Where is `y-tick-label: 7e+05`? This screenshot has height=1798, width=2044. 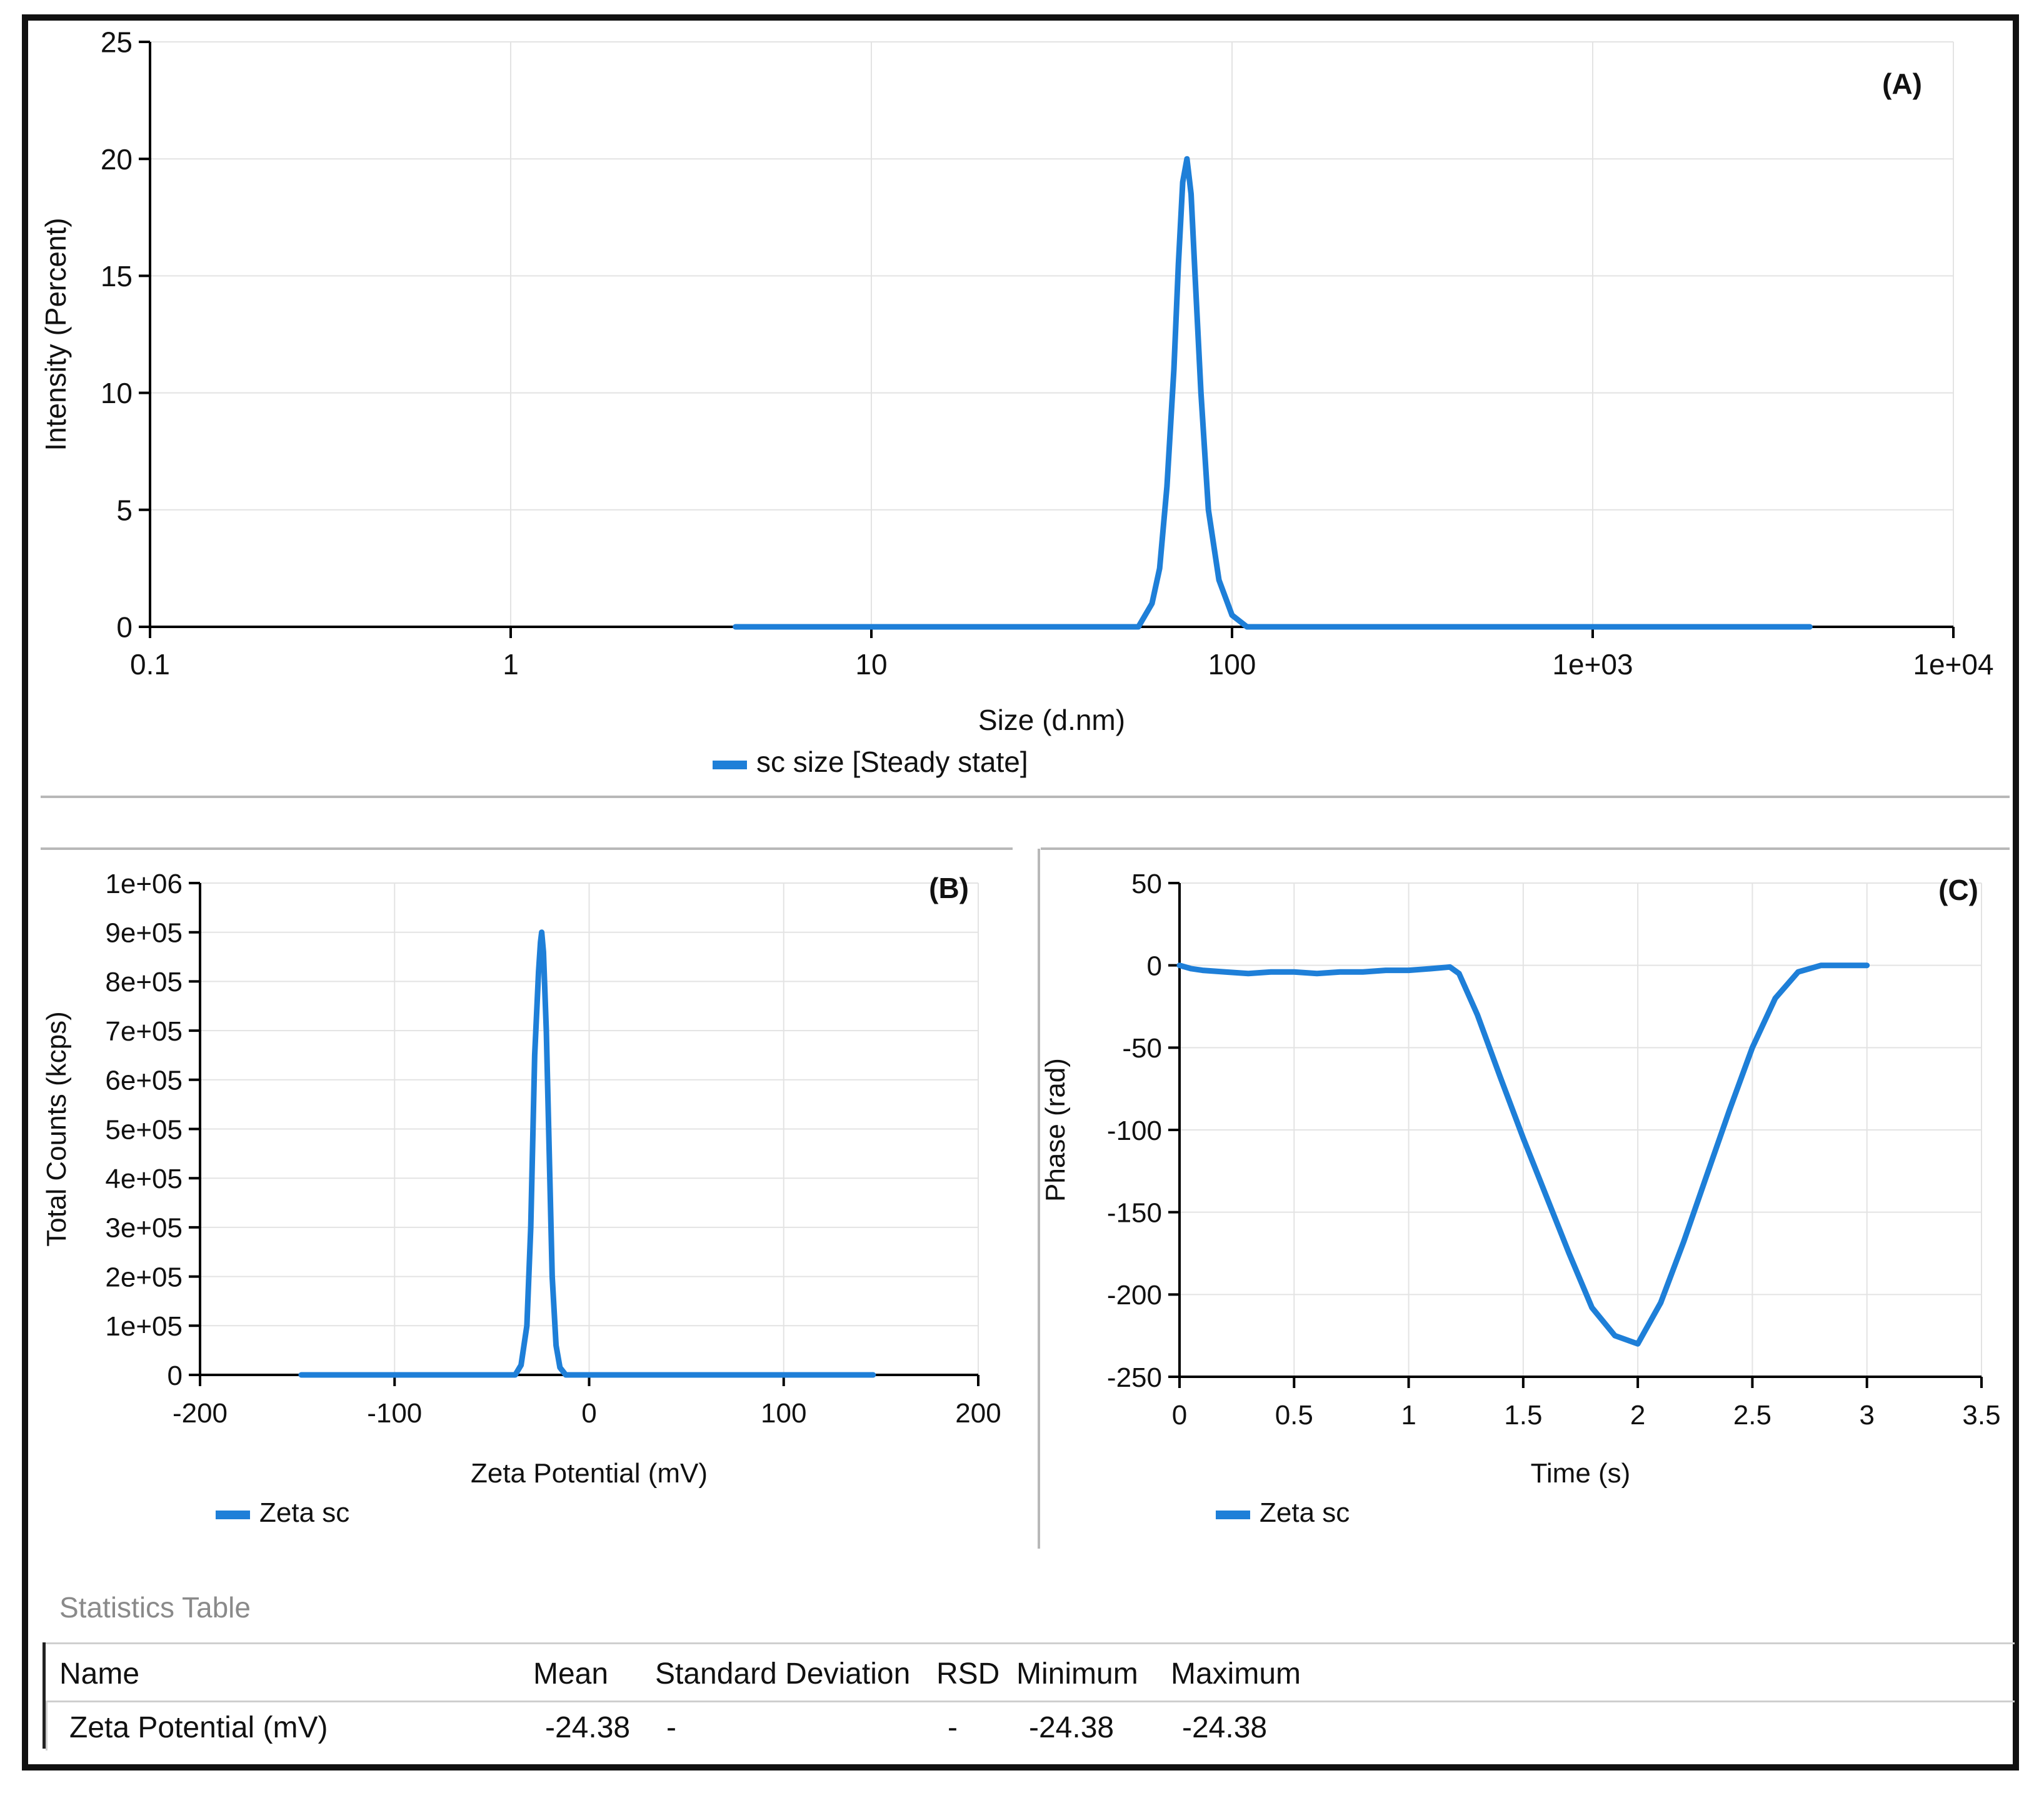 y-tick-label: 7e+05 is located at coordinates (144, 1031).